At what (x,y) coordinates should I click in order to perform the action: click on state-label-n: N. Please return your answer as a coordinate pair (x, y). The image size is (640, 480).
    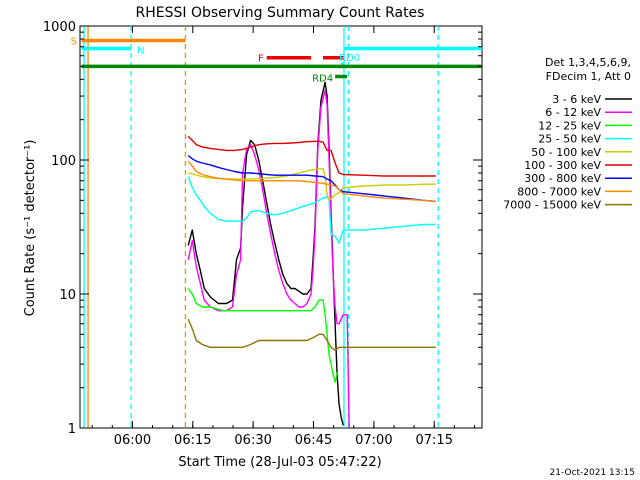
    Looking at the image, I should click on (140, 50).